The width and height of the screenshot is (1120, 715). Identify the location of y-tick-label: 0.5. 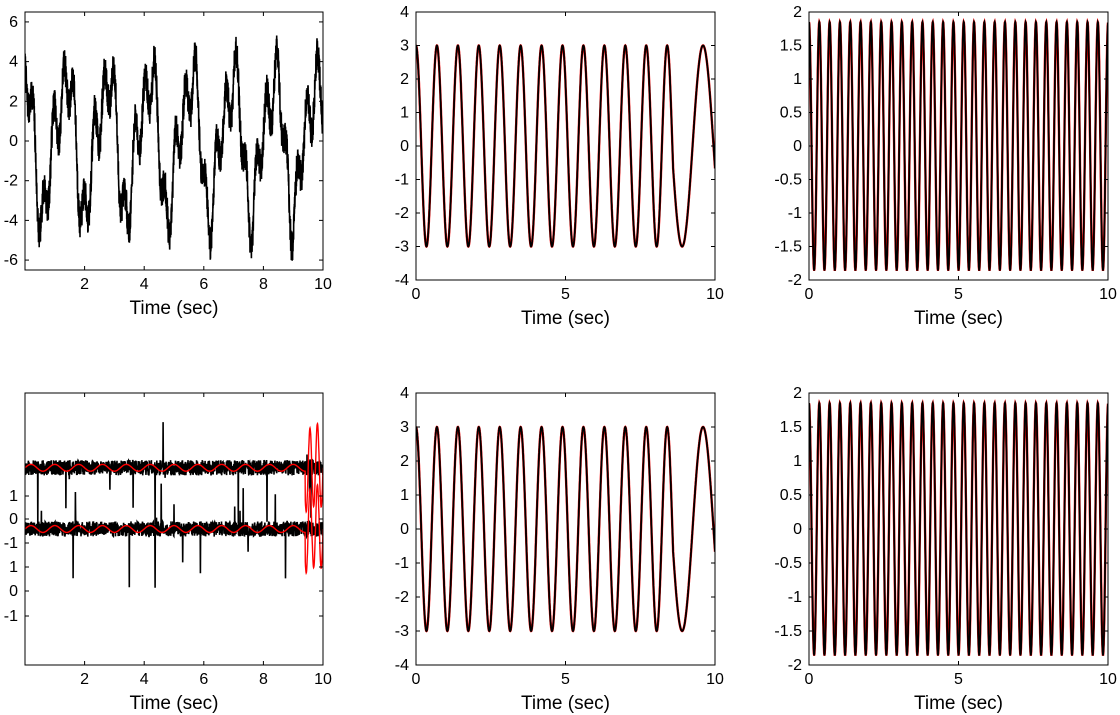
(791, 495).